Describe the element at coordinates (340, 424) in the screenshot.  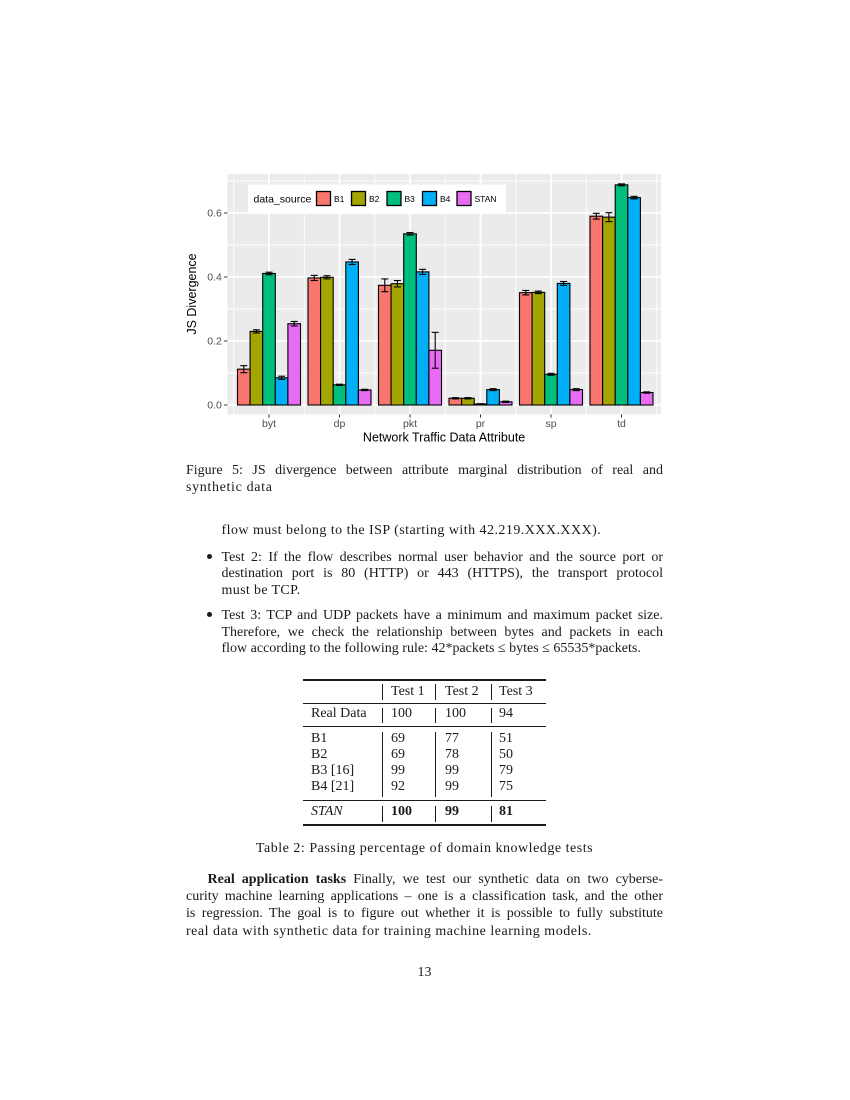
I see `svg-text: dp` at that location.